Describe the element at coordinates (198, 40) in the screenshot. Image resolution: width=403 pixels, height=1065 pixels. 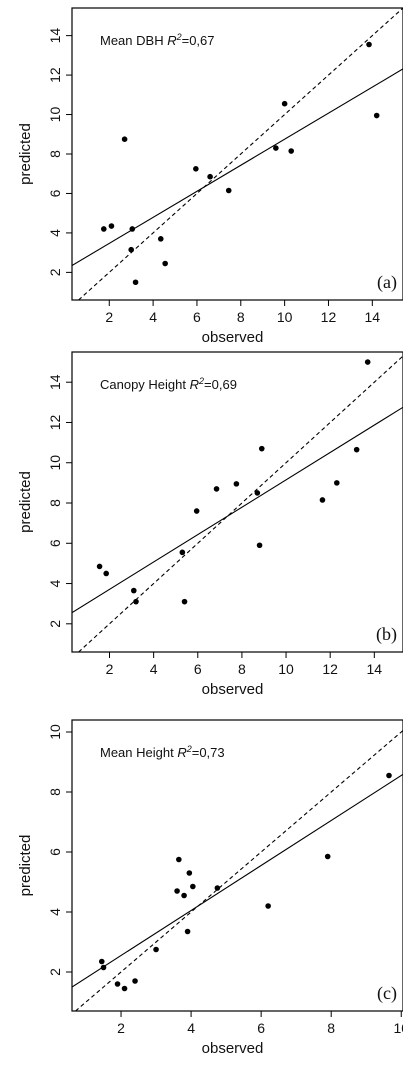
I see `r2-value: =0,67` at that location.